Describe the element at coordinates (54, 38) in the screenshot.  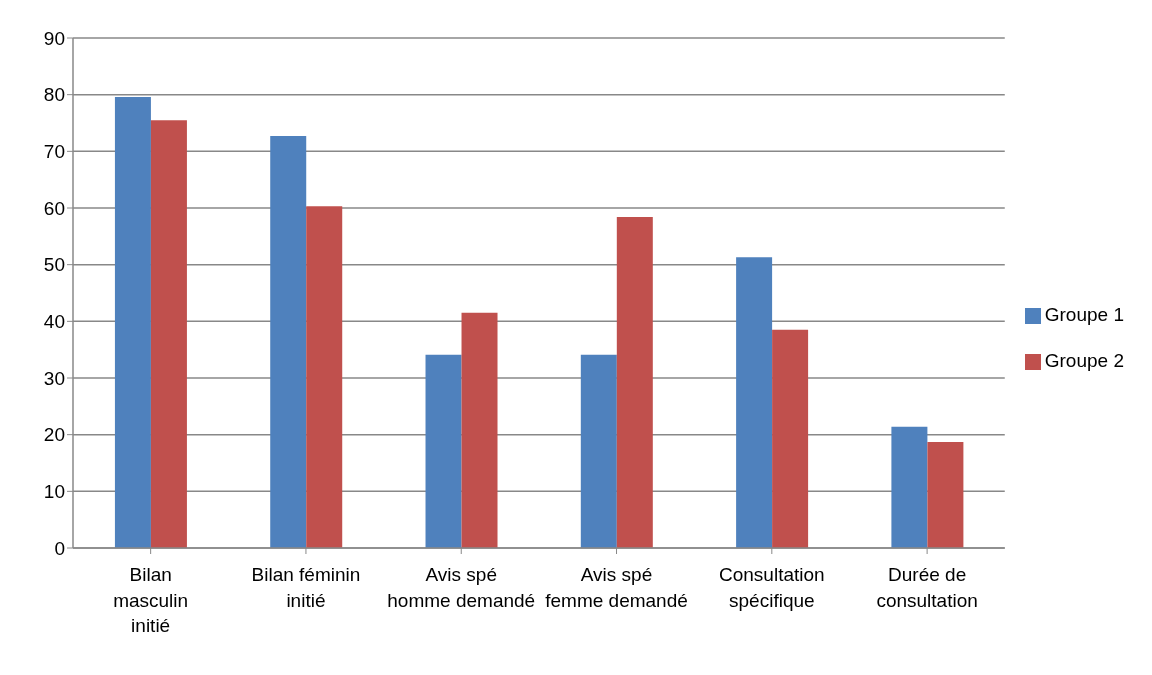
I see `y-tick-label: 90` at that location.